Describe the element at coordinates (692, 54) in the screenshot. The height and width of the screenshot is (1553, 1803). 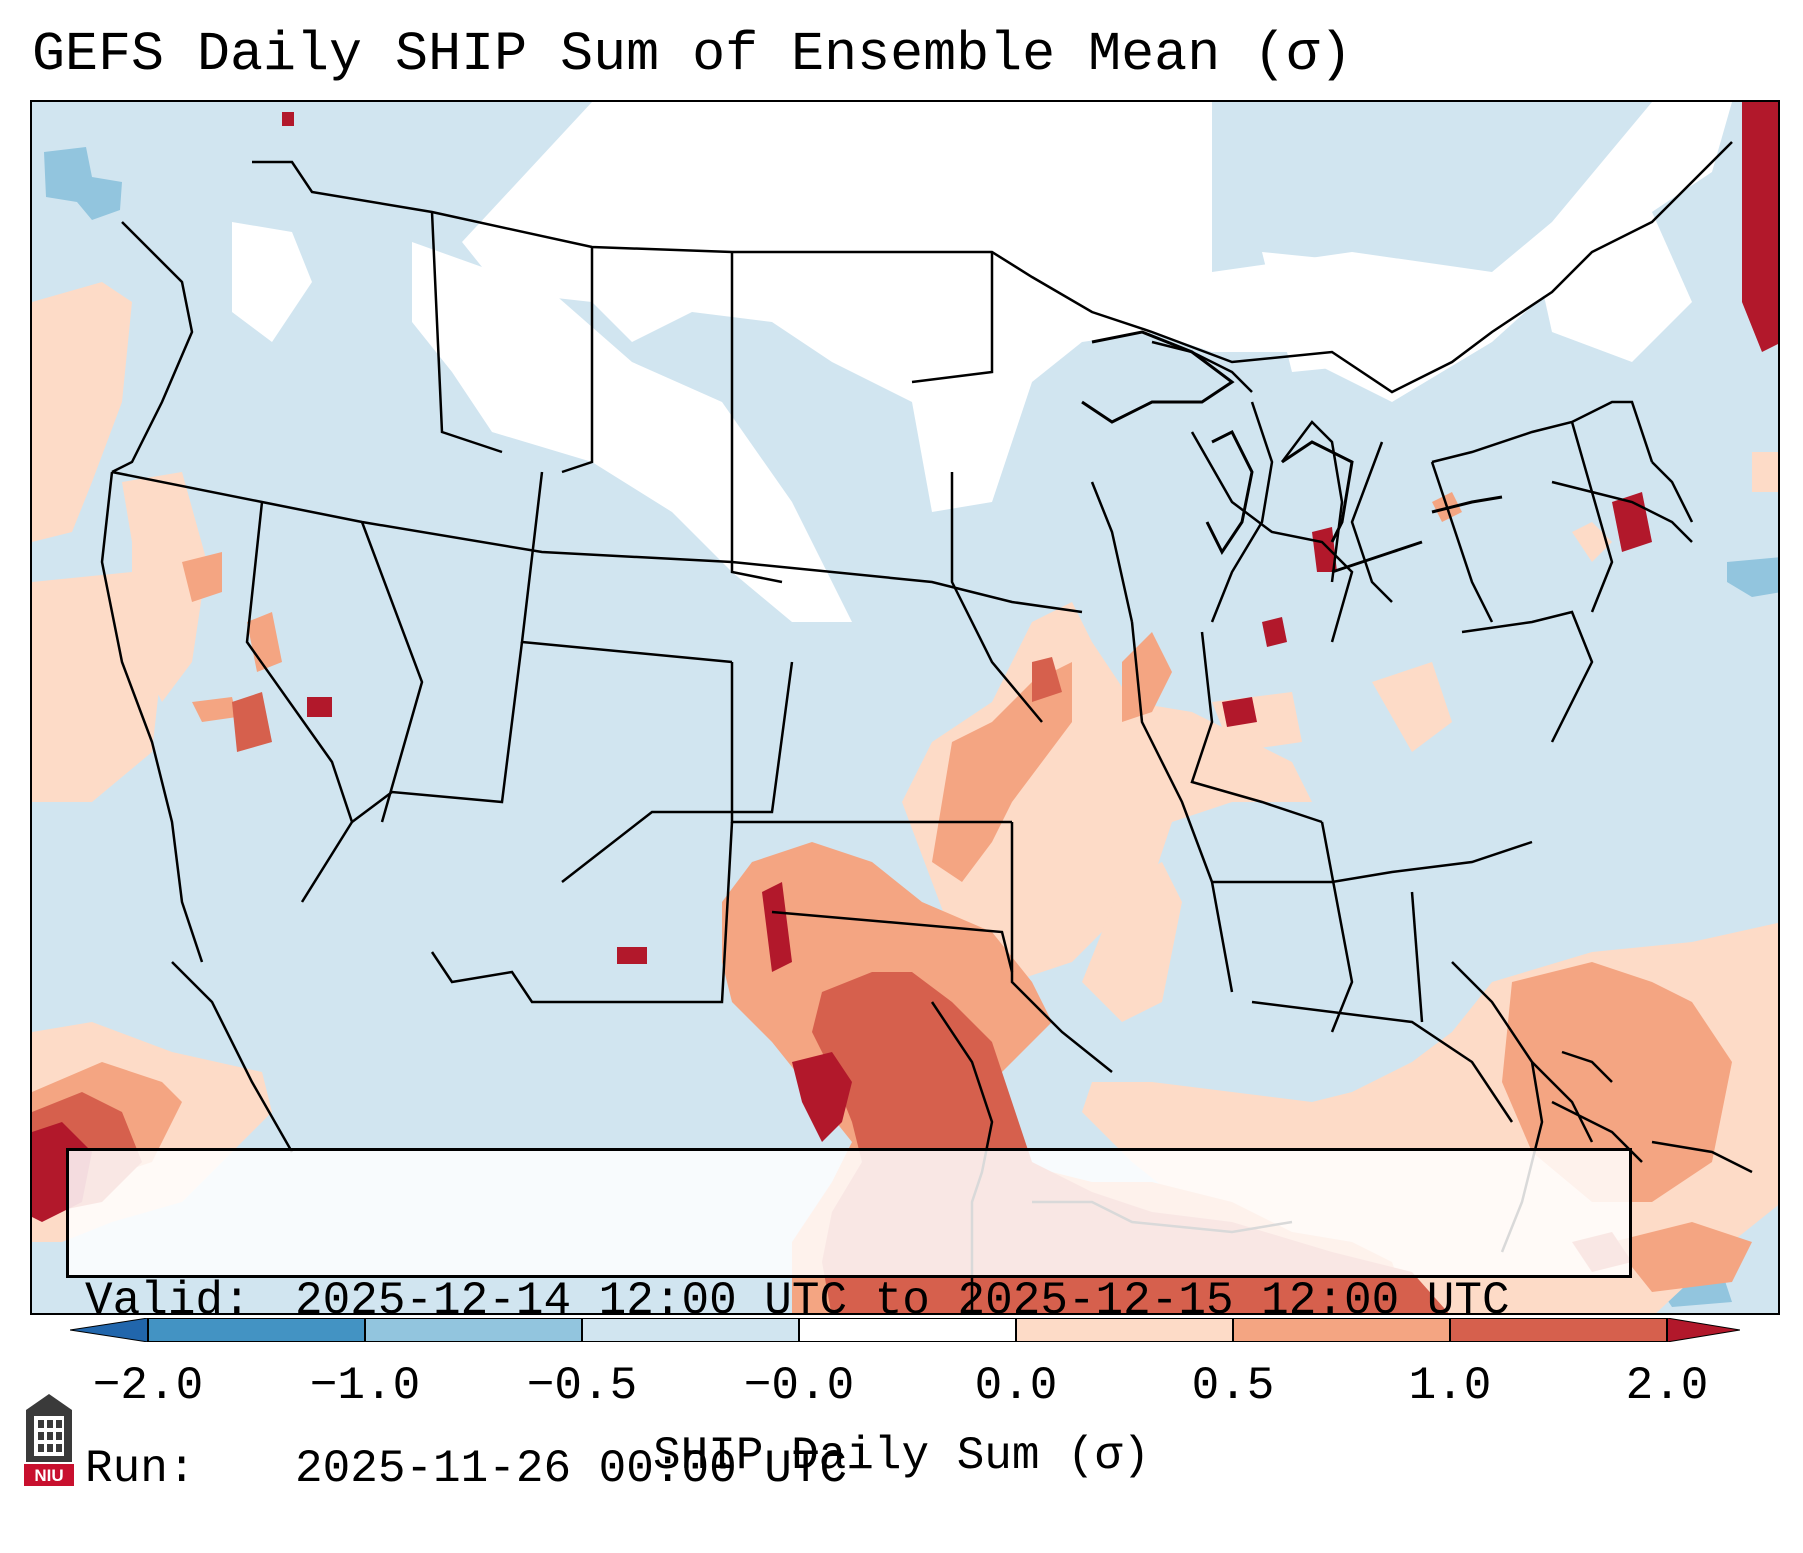
I see `chart-title: GEFS Daily SHIP Sum of Ensemble Mean (σ)` at that location.